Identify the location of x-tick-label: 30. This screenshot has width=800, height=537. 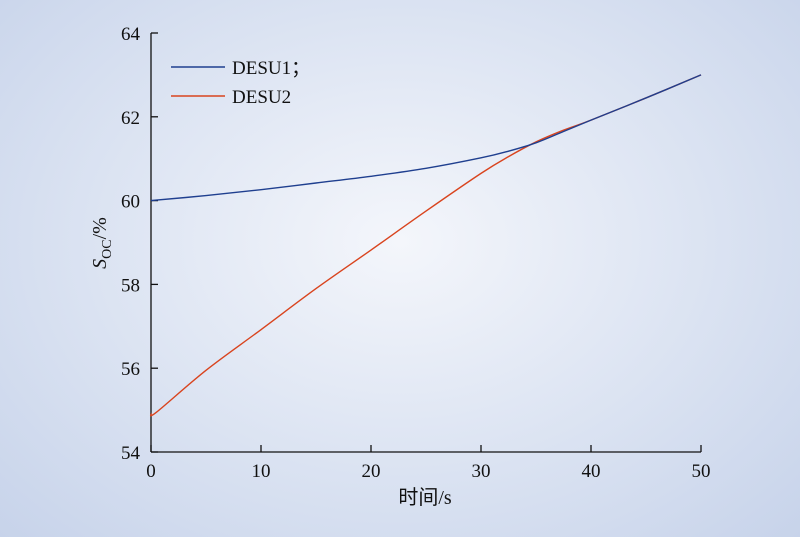
(481, 471).